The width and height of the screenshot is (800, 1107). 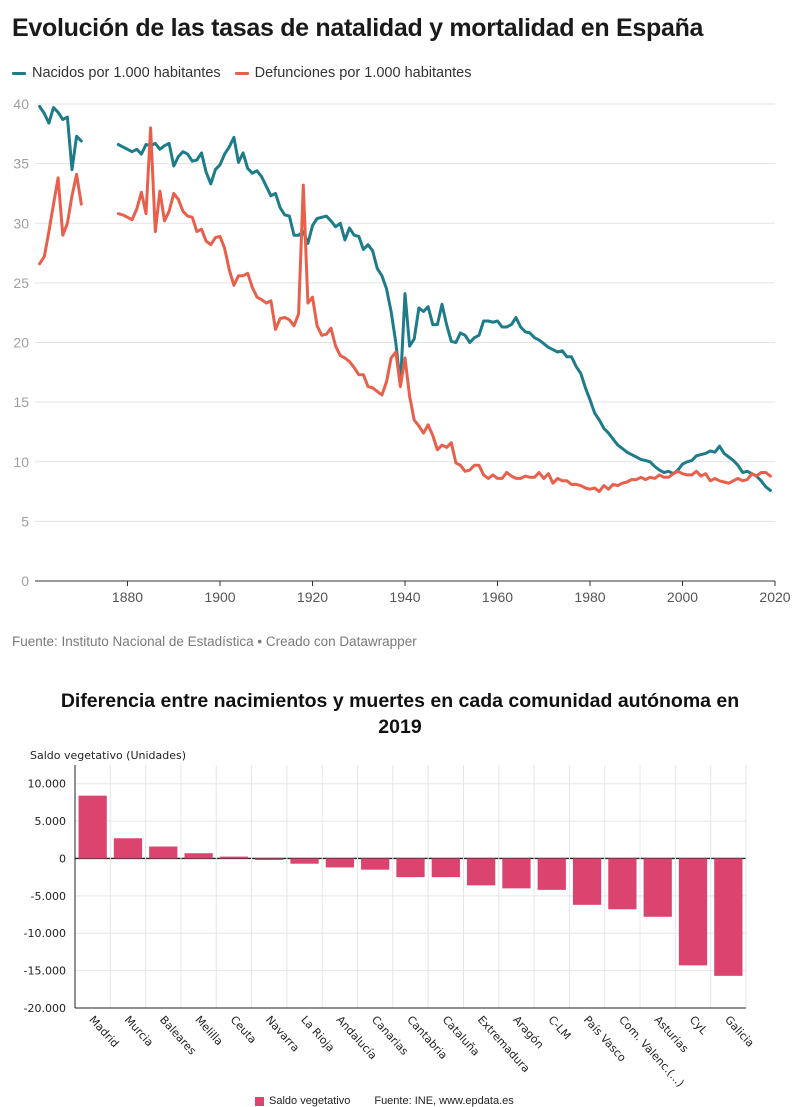 What do you see at coordinates (45, 933) in the screenshot?
I see `y-tick-label: -10.000` at bounding box center [45, 933].